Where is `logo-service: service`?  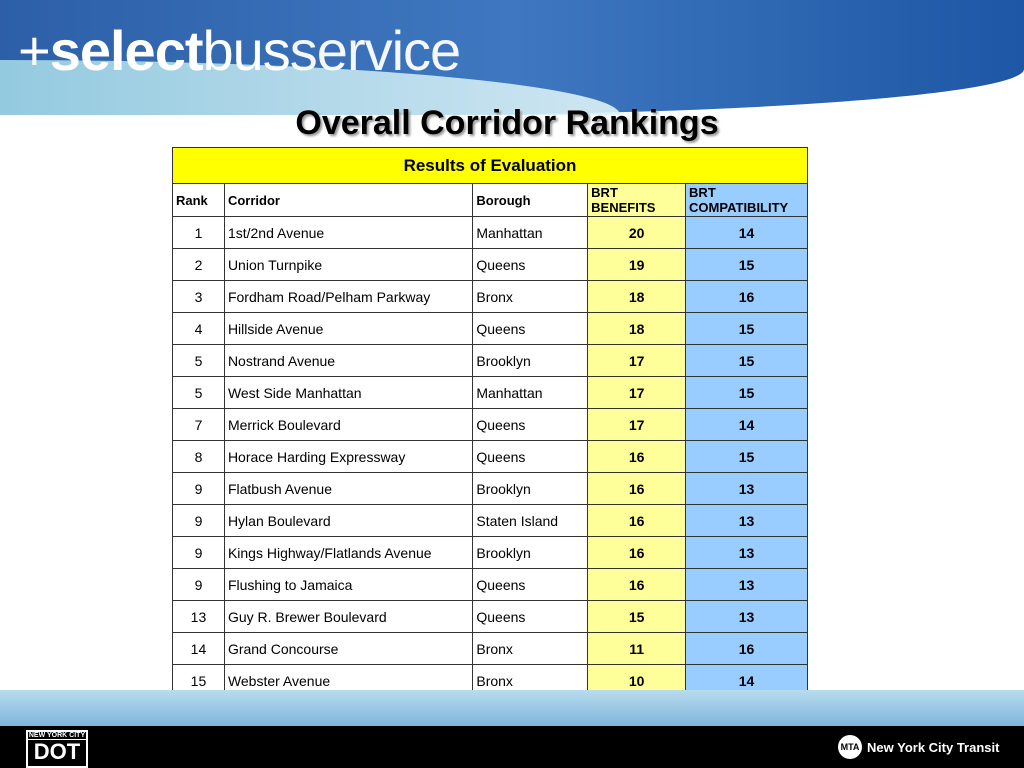 logo-service: service is located at coordinates (375, 50).